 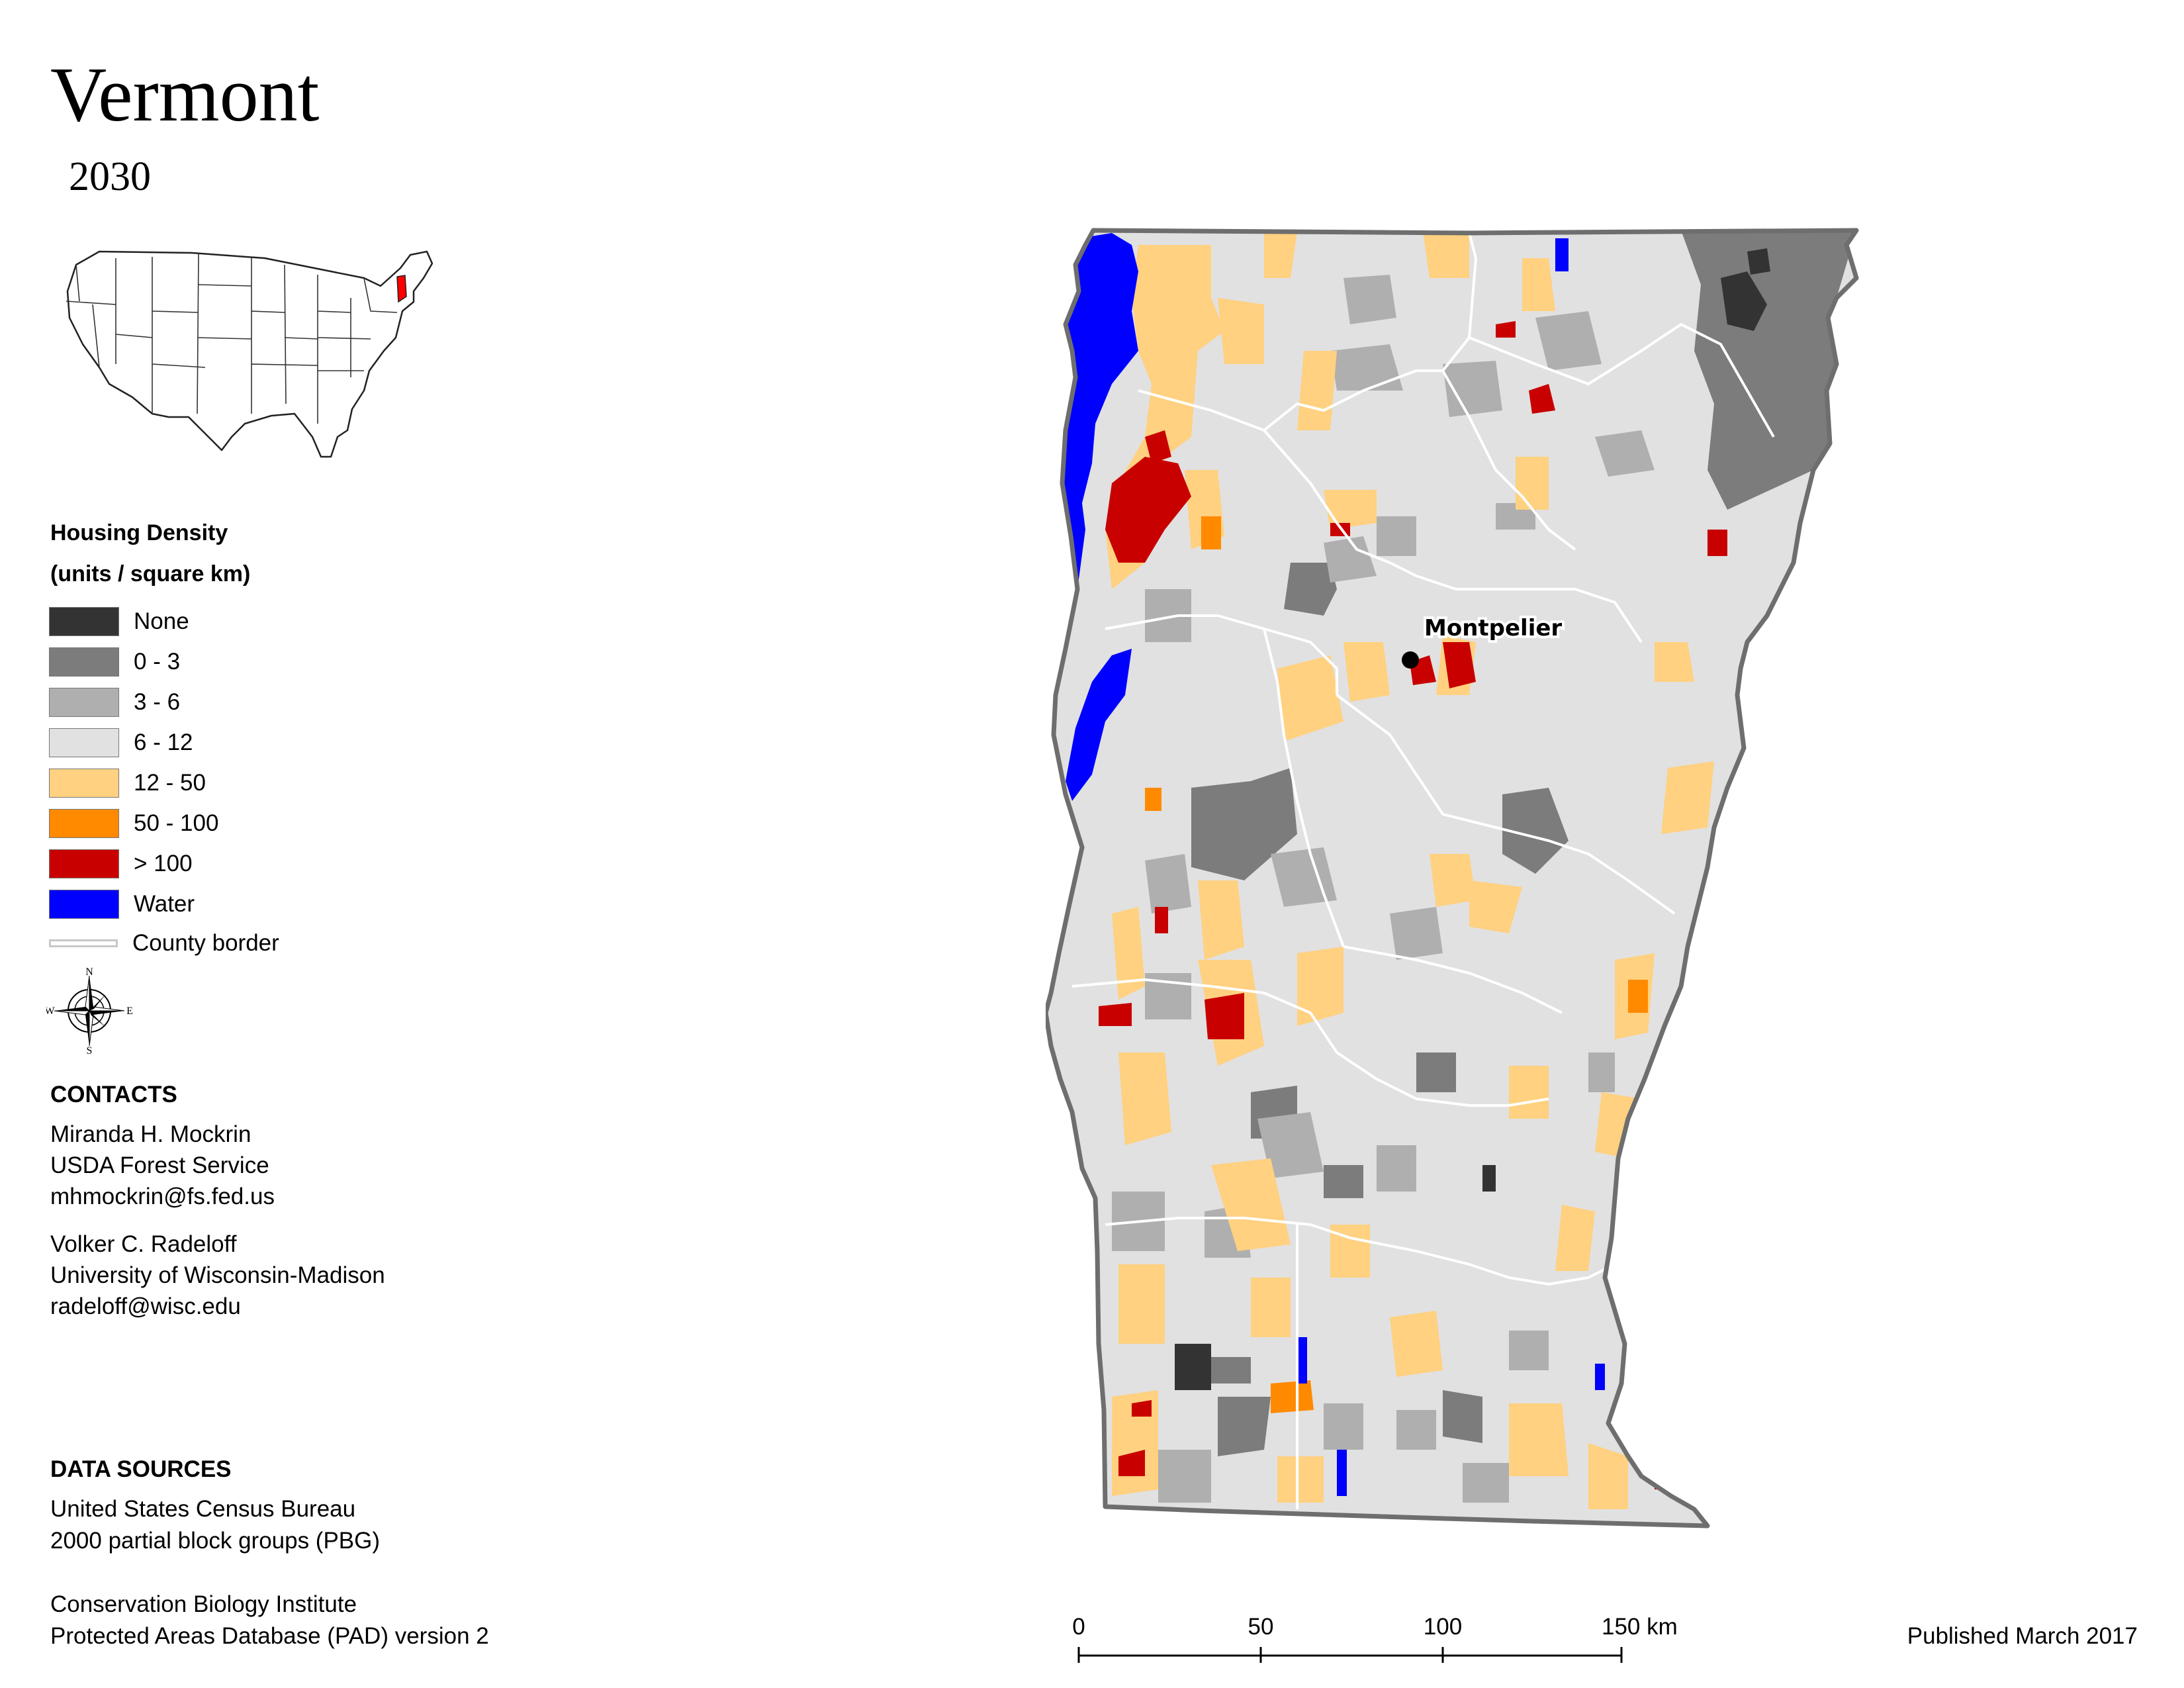 What do you see at coordinates (83, 943) in the screenshot?
I see `county-border-sample` at bounding box center [83, 943].